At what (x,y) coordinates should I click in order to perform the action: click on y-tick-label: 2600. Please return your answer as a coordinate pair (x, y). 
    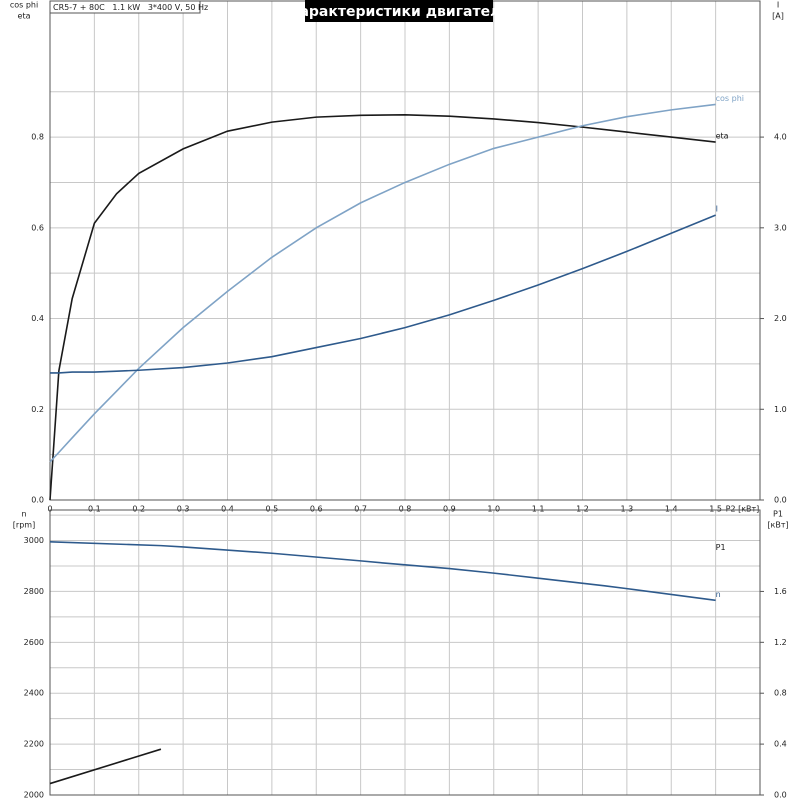
    Looking at the image, I should click on (34, 642).